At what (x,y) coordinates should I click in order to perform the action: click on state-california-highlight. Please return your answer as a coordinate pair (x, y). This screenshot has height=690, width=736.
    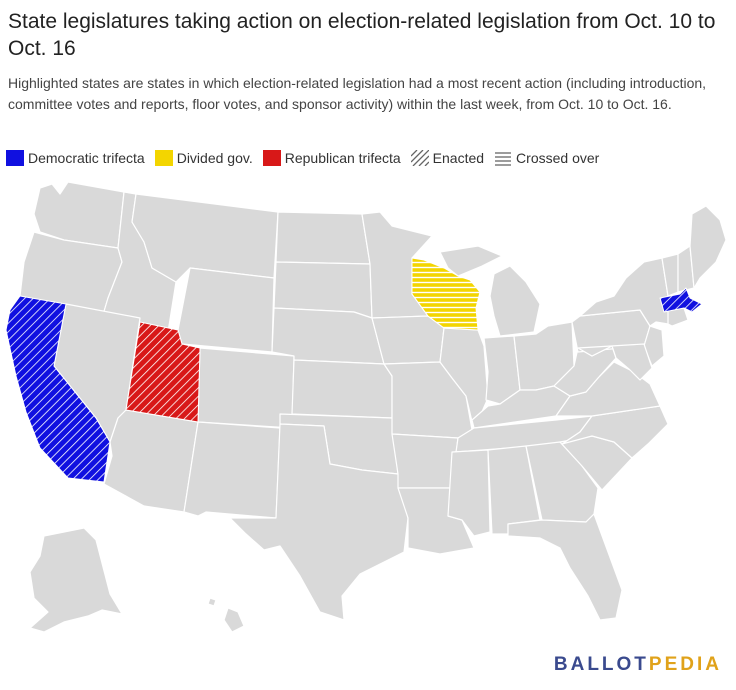
    Looking at the image, I should click on (58, 389).